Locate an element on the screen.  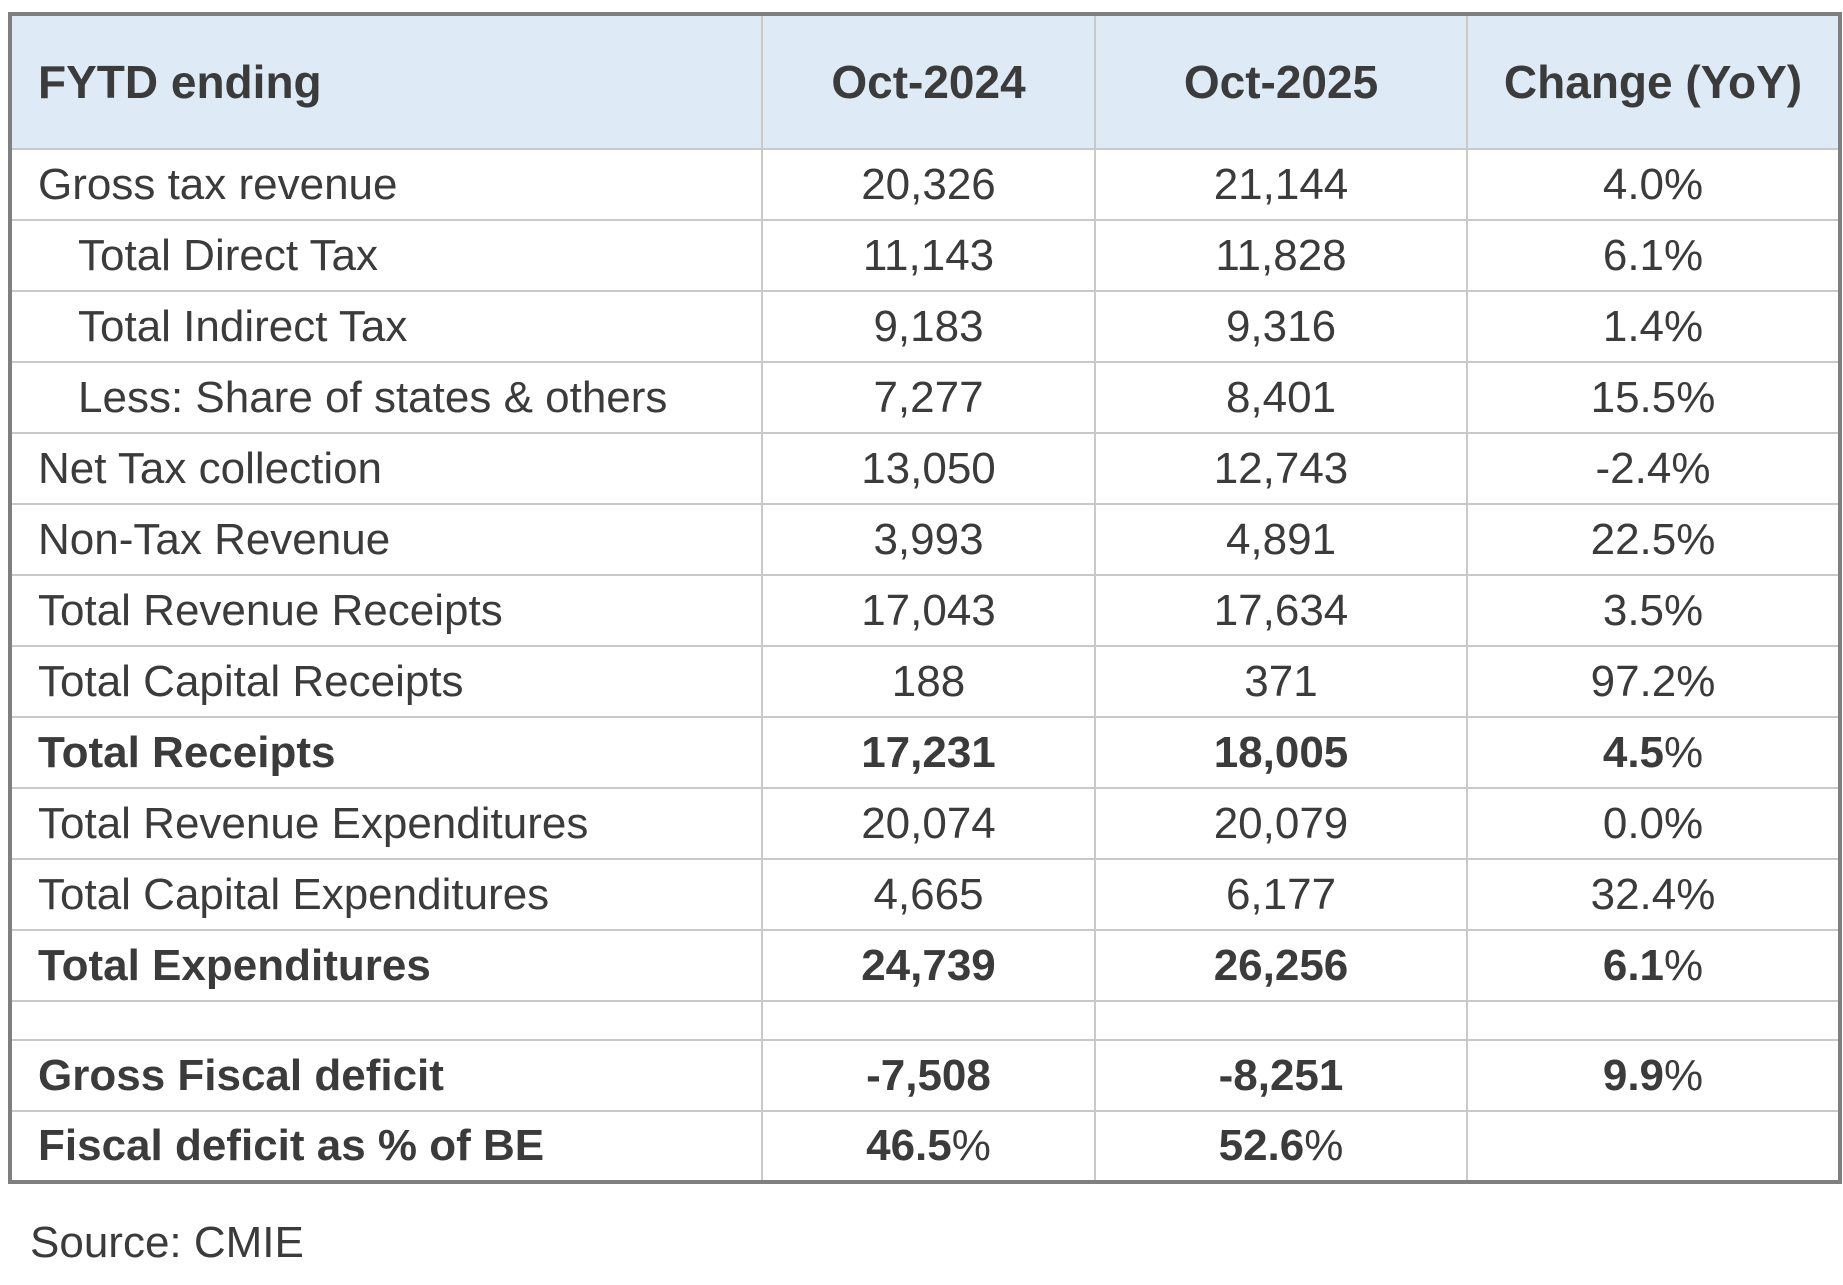
row-label: Total Capital Expenditures is located at coordinates (386, 894).